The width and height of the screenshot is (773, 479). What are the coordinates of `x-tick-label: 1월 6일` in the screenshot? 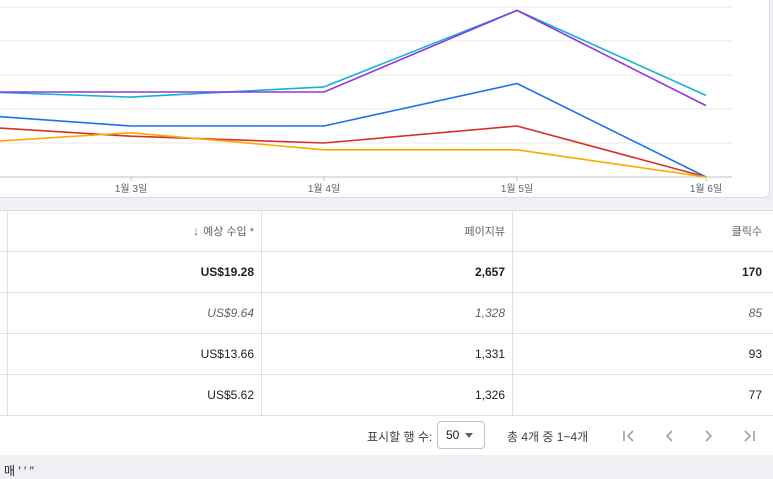 It's located at (706, 189).